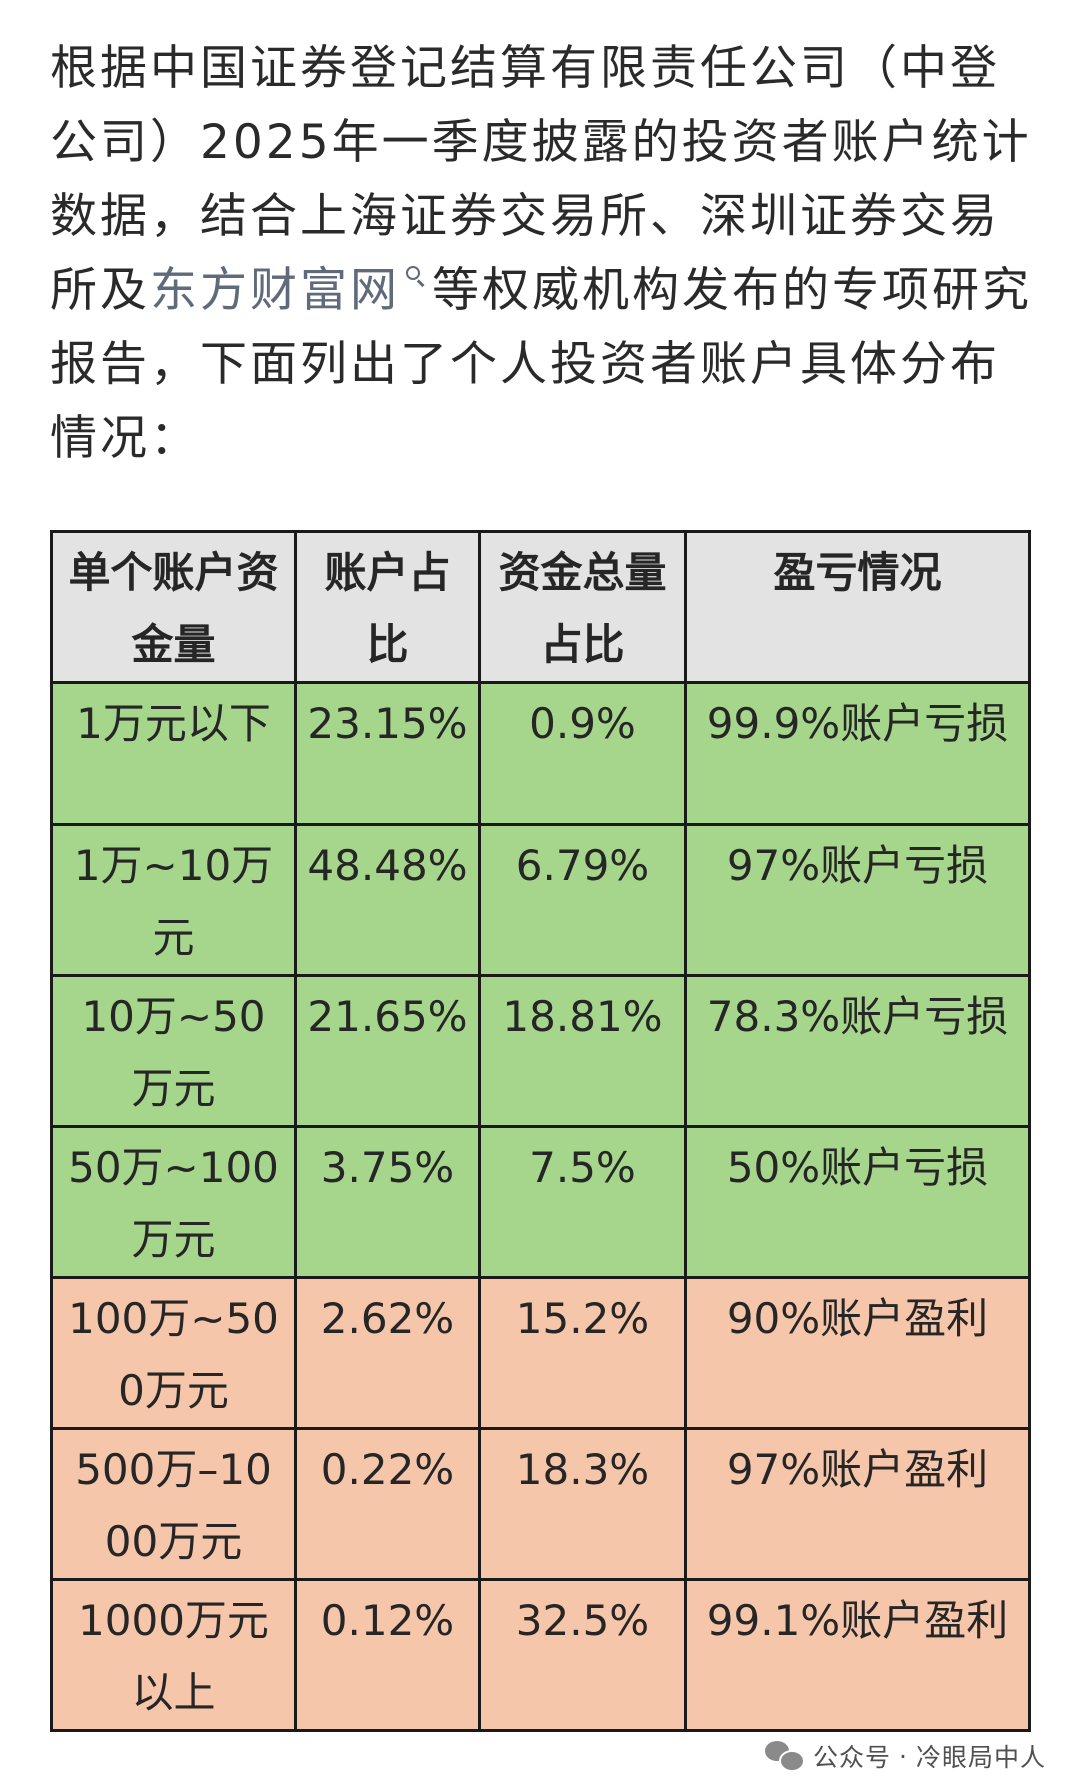  Describe the element at coordinates (857, 1353) in the screenshot. I see `cell-outcome: 90%账户盈利` at that location.